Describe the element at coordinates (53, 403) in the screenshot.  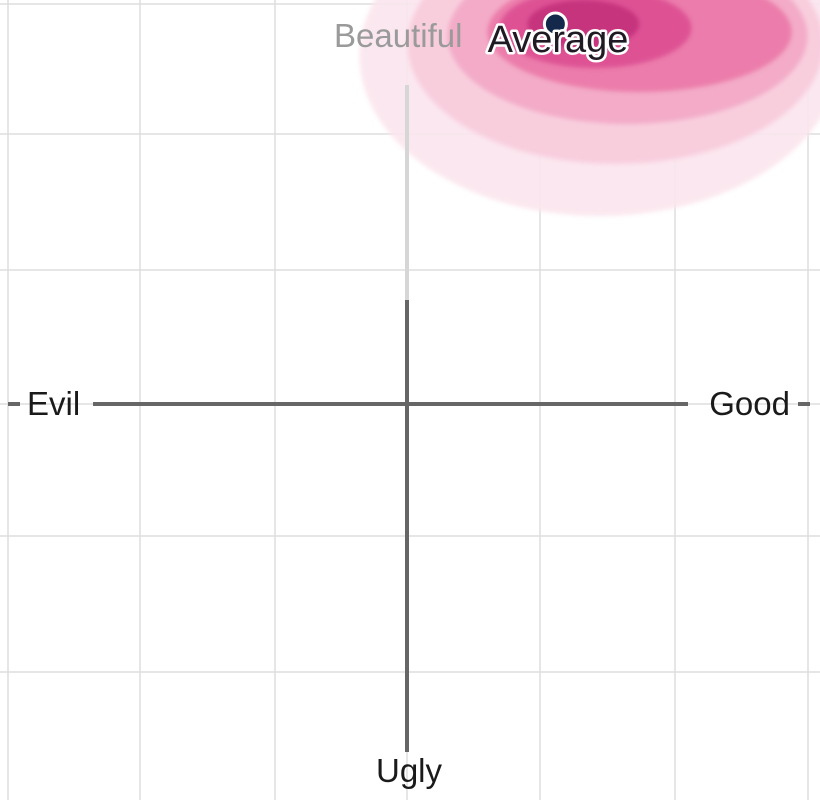
I see `x-axis-label-left: Evil` at that location.